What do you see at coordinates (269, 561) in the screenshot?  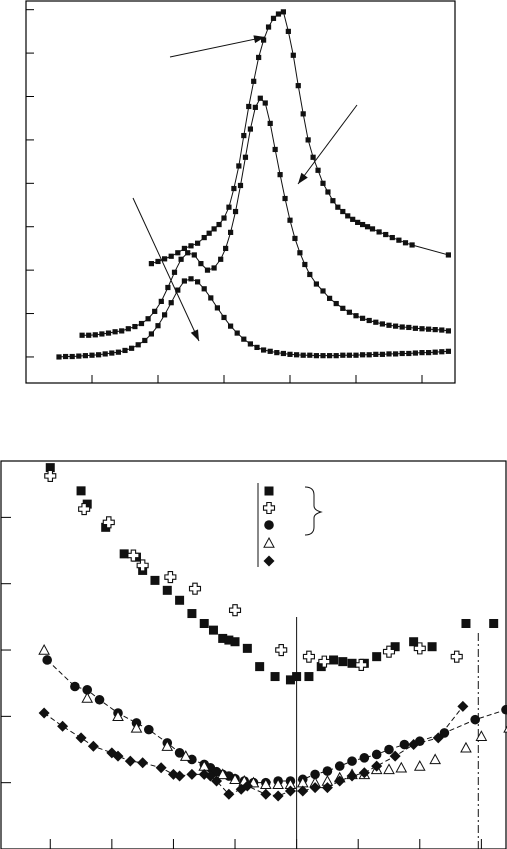 I see `legend-marker-diamond` at bounding box center [269, 561].